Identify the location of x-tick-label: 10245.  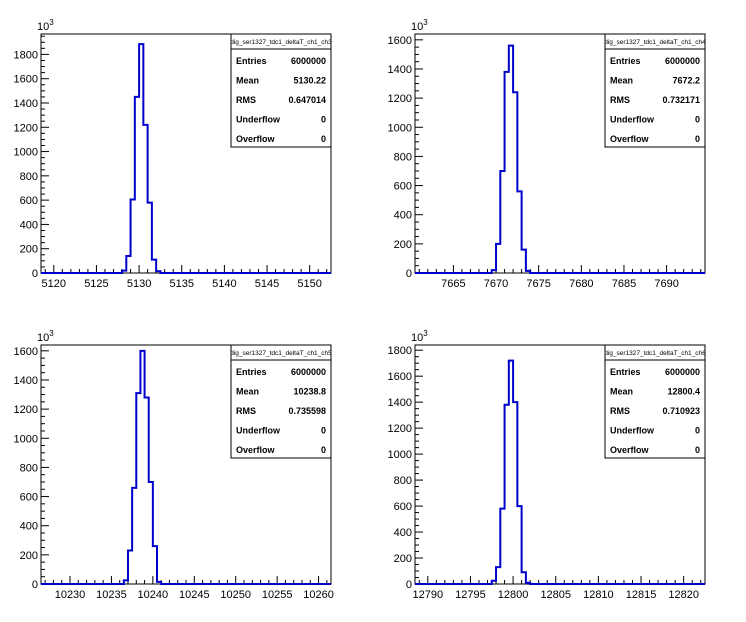
(194, 595).